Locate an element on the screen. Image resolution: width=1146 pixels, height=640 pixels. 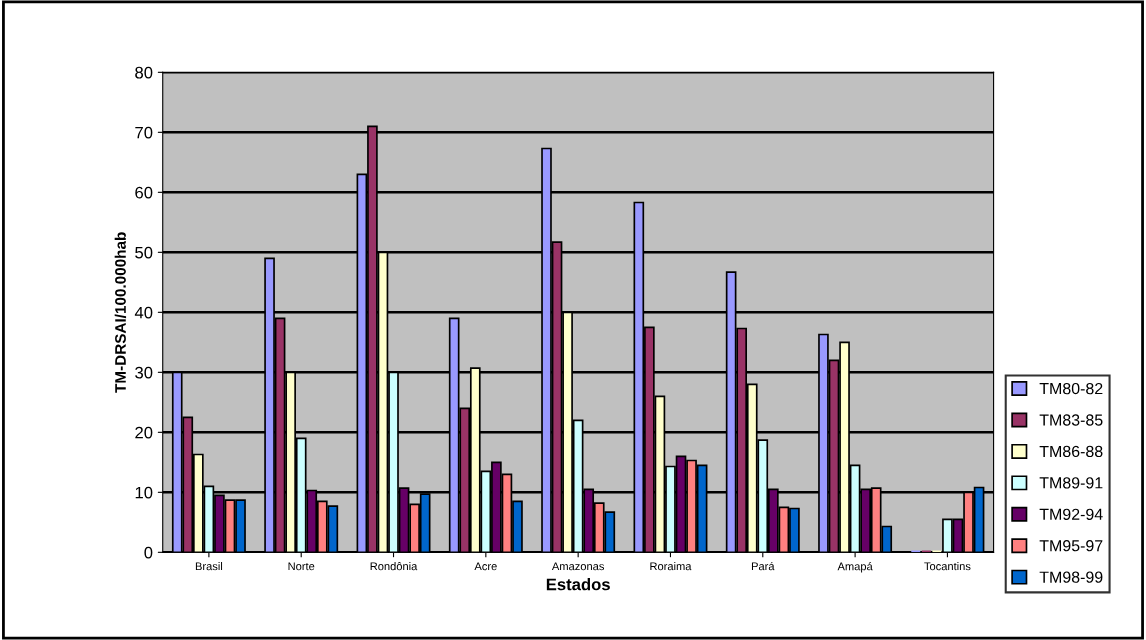
legend-label: TM95-97 is located at coordinates (1071, 546).